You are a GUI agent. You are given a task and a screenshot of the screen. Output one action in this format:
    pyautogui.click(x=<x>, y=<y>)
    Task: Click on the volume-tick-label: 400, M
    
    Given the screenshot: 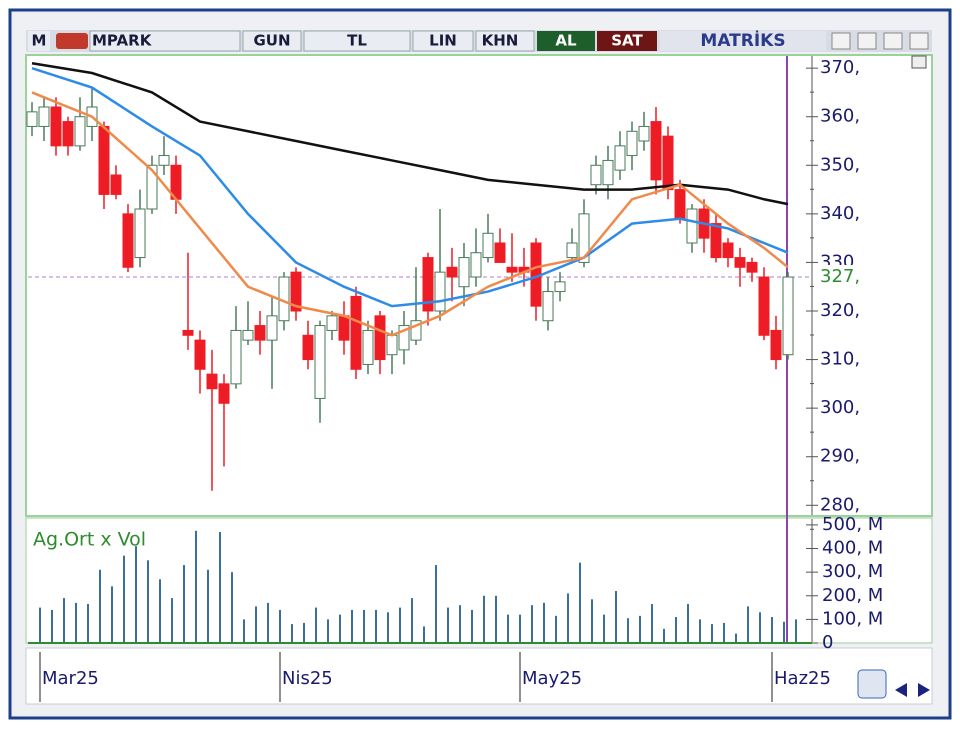 What is the action you would take?
    pyautogui.click(x=852, y=548)
    